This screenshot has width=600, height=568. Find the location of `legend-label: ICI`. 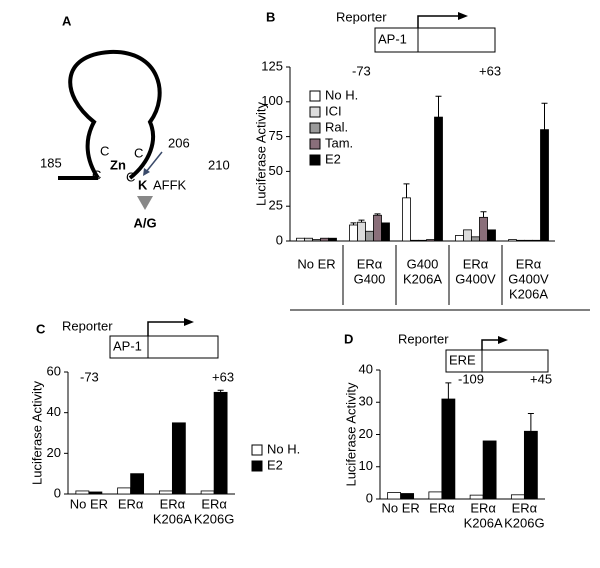

legend-label: ICI is located at coordinates (333, 110).